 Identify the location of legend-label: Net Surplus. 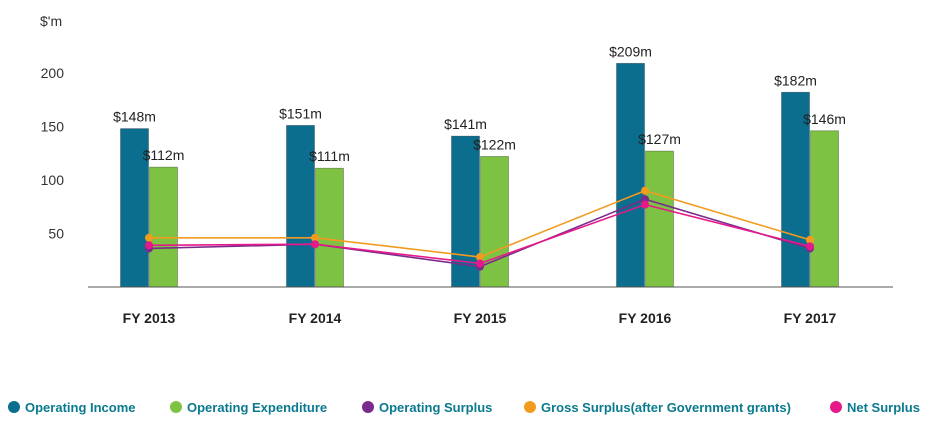
(883, 407).